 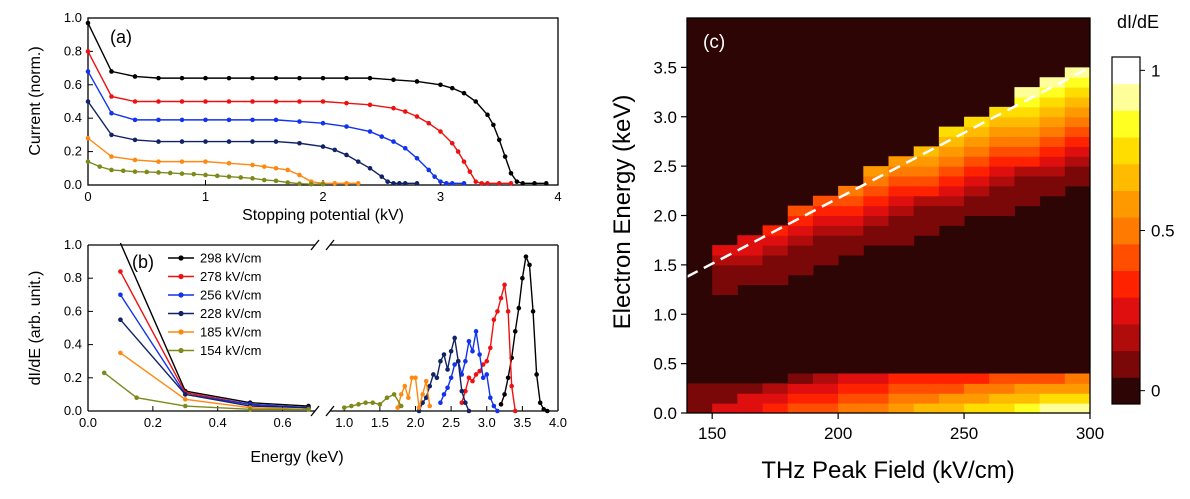 What do you see at coordinates (344, 422) in the screenshot?
I see `panel-b-x-tick-label: 1.0` at bounding box center [344, 422].